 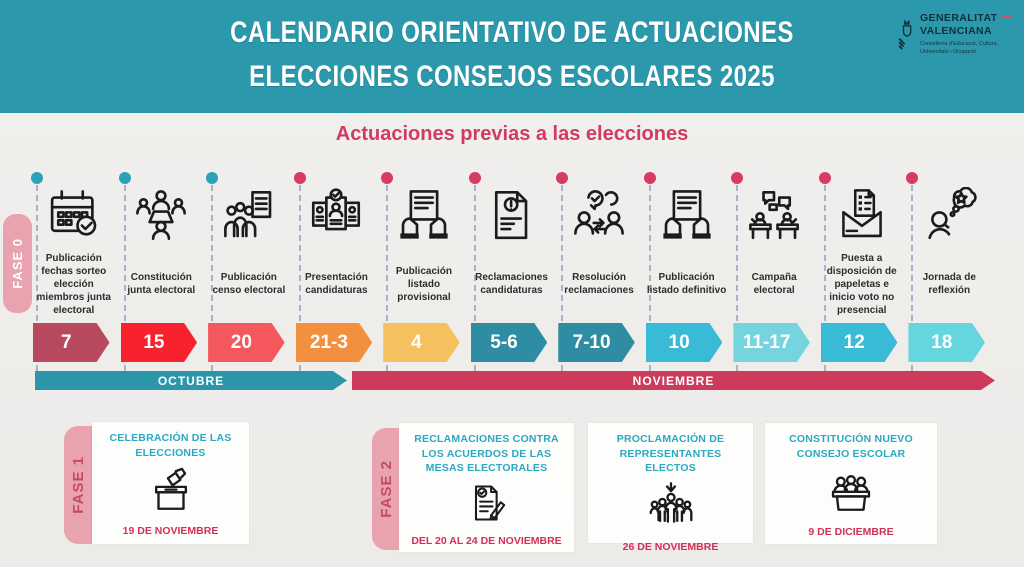 I want to click on timeline-item-label: Resolución reclamaciones, so click(x=599, y=284).